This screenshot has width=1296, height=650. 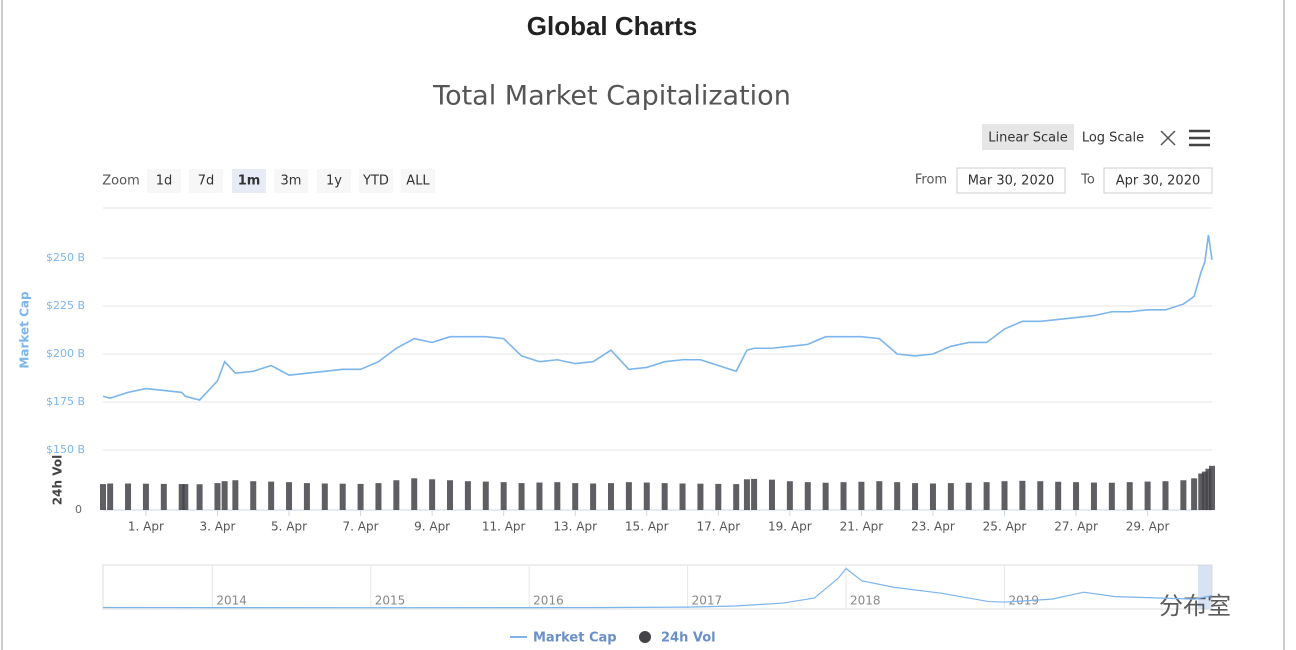 What do you see at coordinates (718, 527) in the screenshot?
I see `x-tick-label: 17. Apr` at bounding box center [718, 527].